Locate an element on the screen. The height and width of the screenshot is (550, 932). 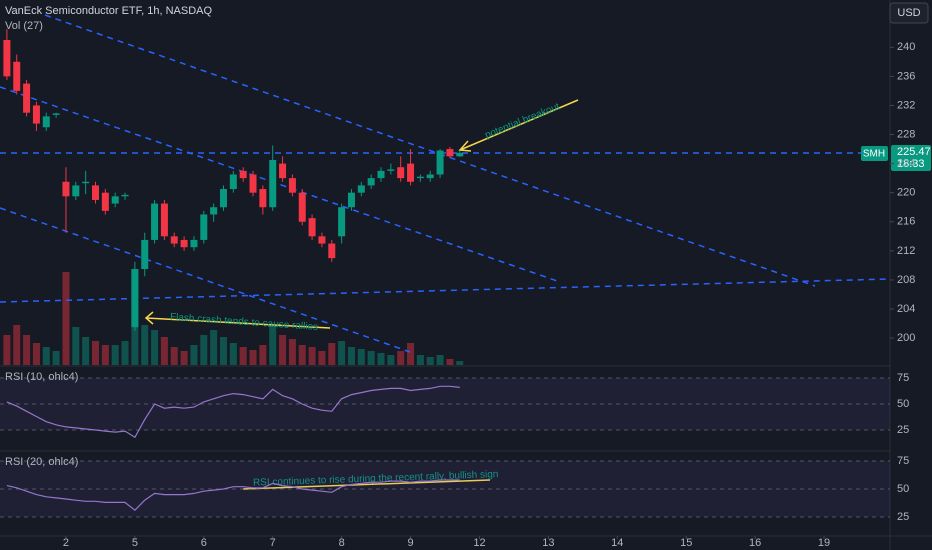
x-tick-label: 7 is located at coordinates (273, 543).